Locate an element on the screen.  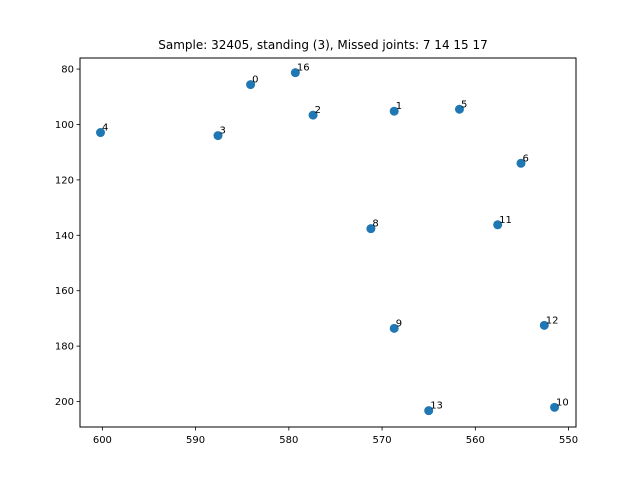
x-tick-label: 560 is located at coordinates (475, 440).